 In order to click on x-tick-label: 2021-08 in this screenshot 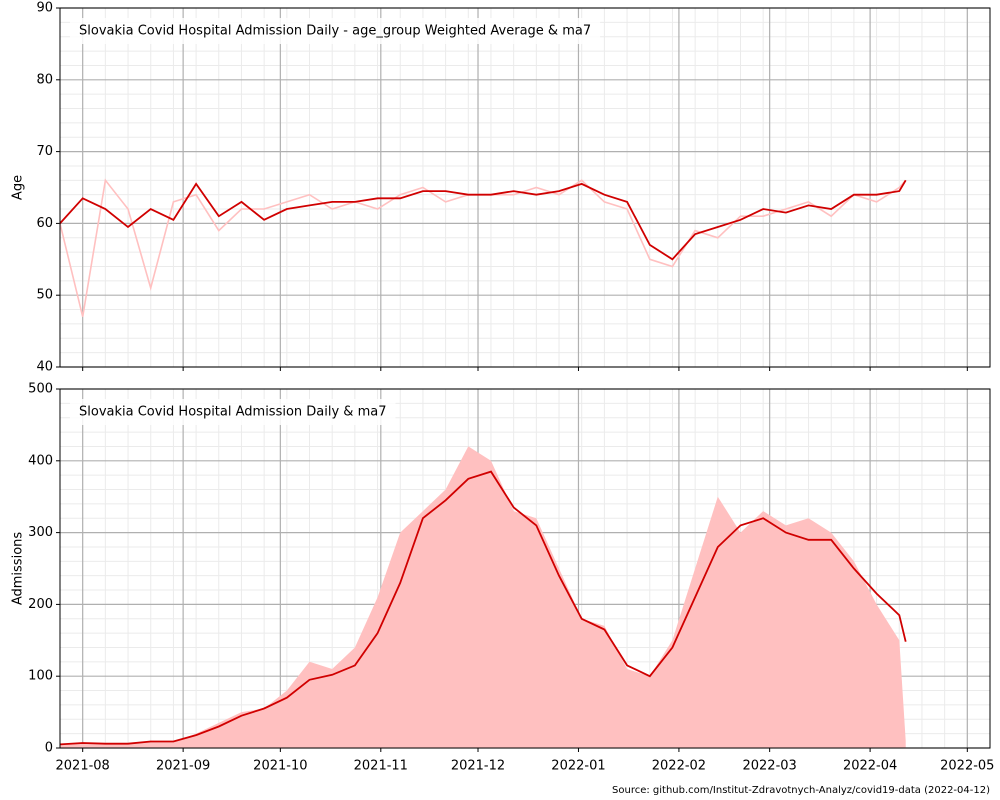, I will do `click(83, 766)`.